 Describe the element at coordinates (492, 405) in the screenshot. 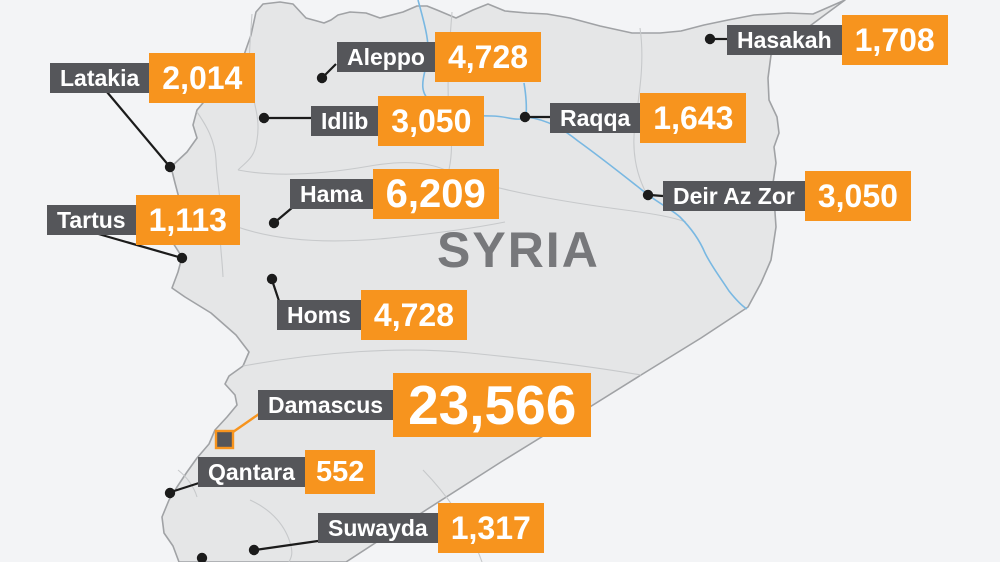

I see `city-value: 23,566` at that location.